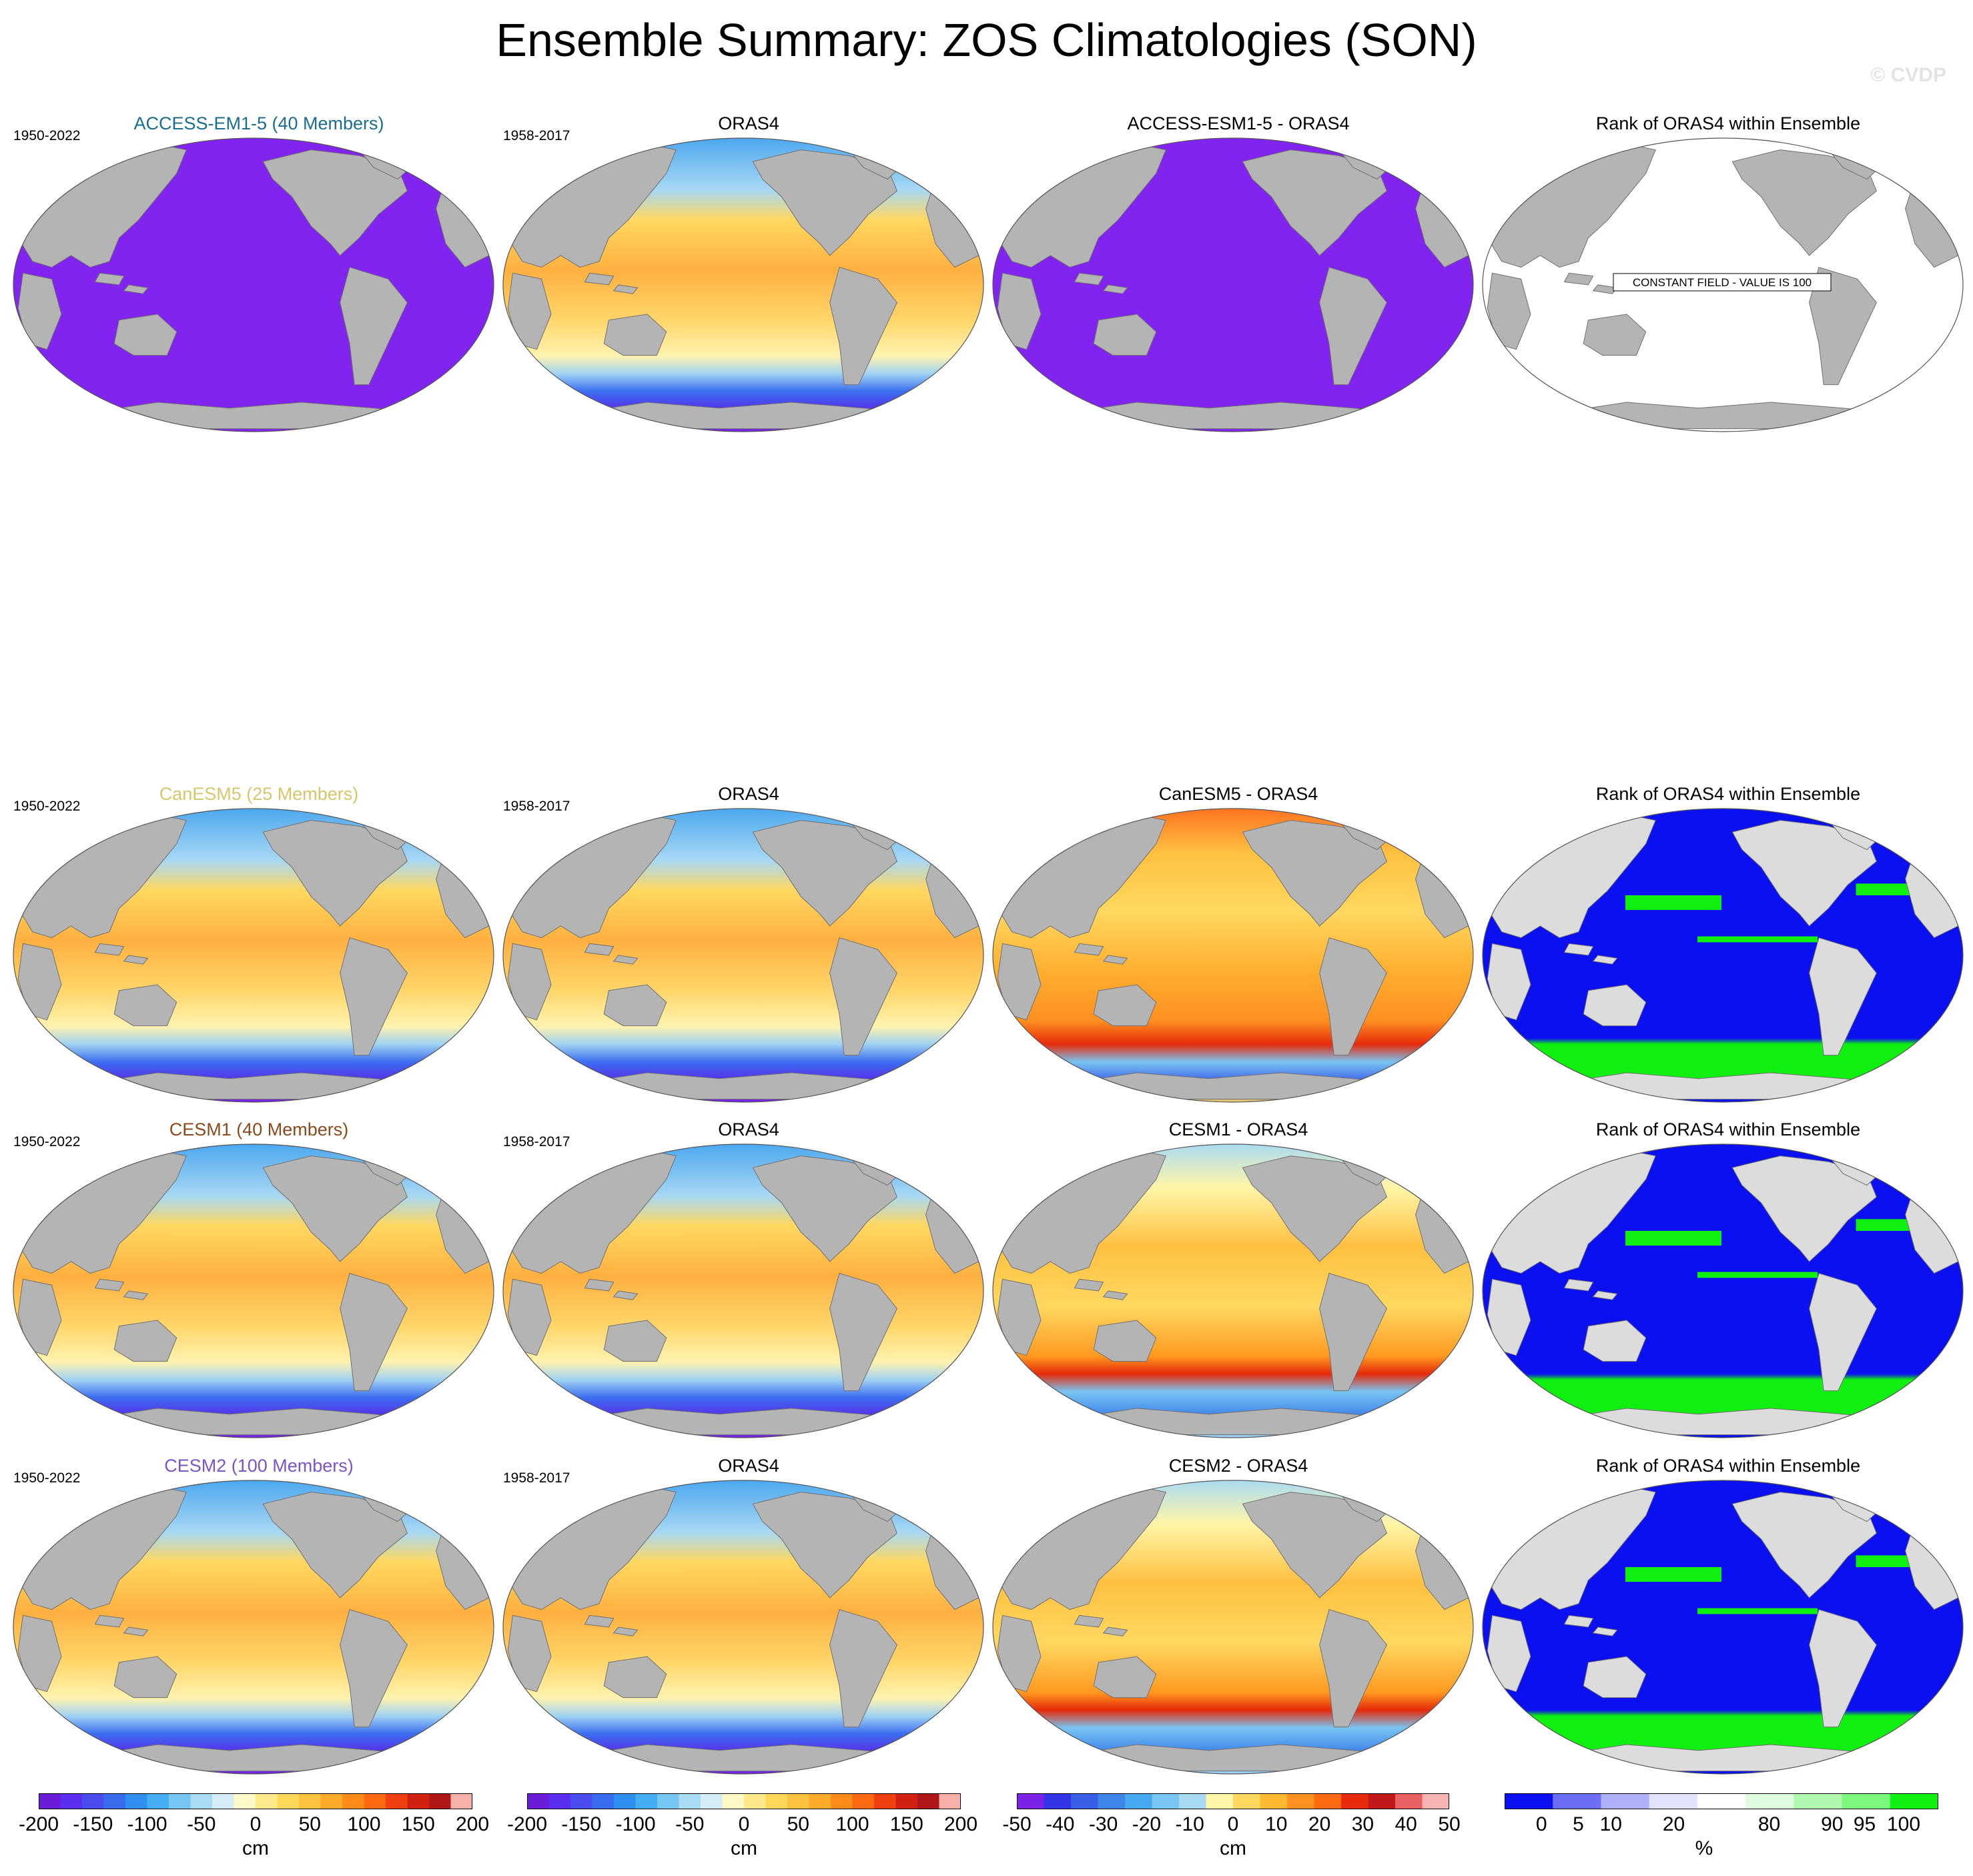 The image size is (1973, 1876). I want to click on colorbar-difference: -50 -40 -30 -20 -10 0 10 20 30 40 50 cm, so click(1231, 1830).